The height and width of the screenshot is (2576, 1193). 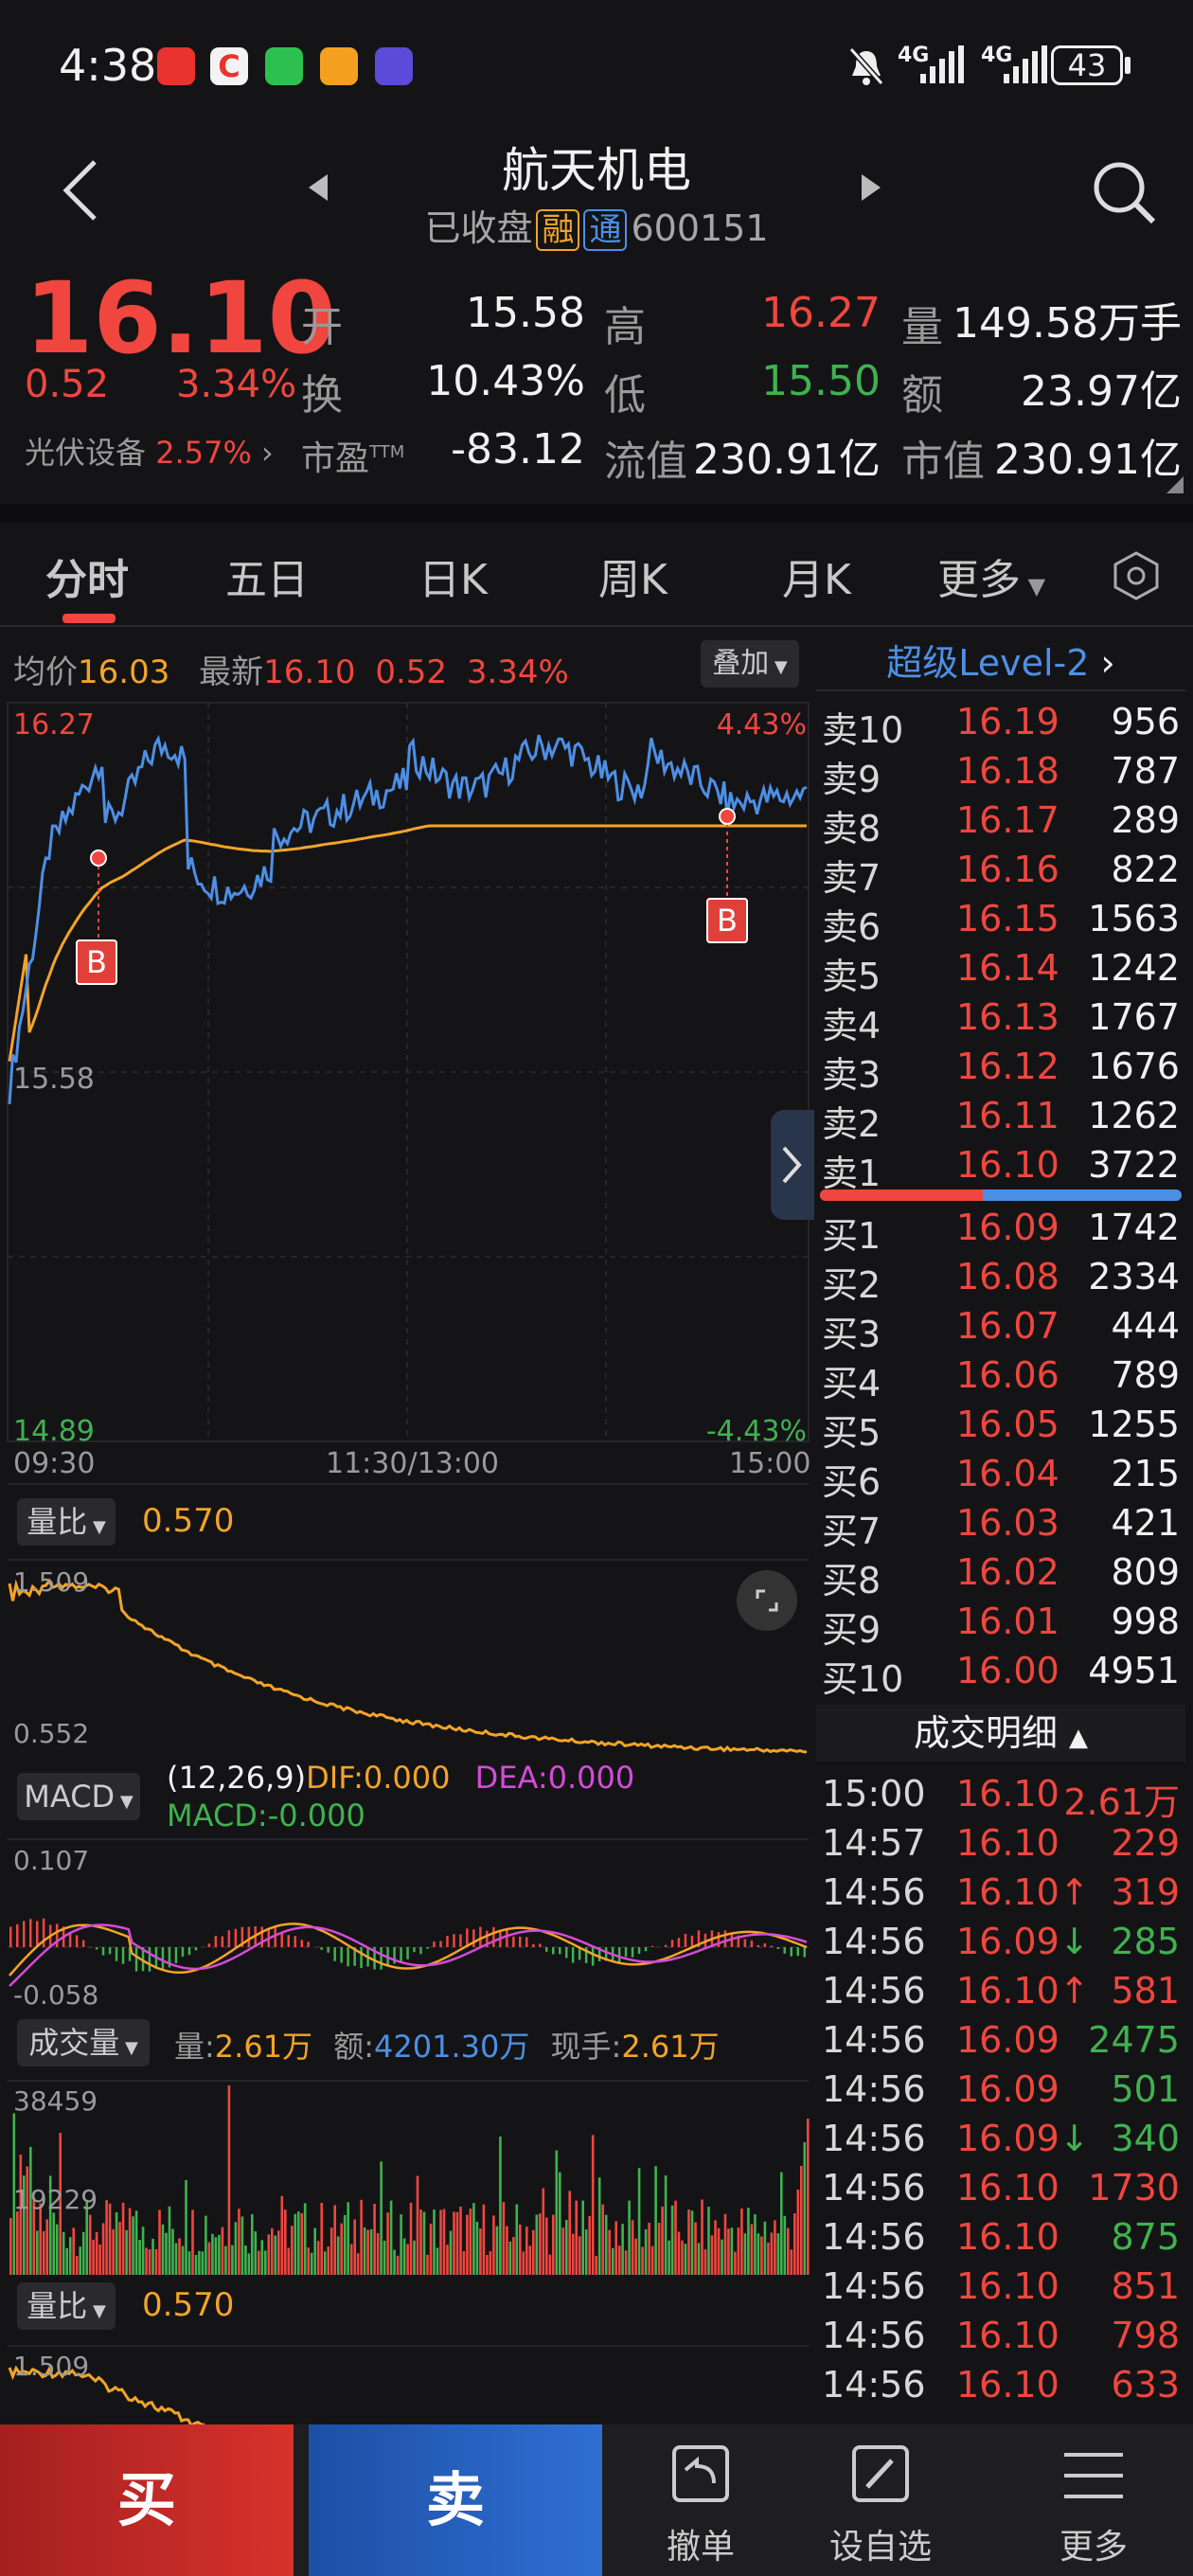 I want to click on tab-daily-k: 日K, so click(x=453, y=580).